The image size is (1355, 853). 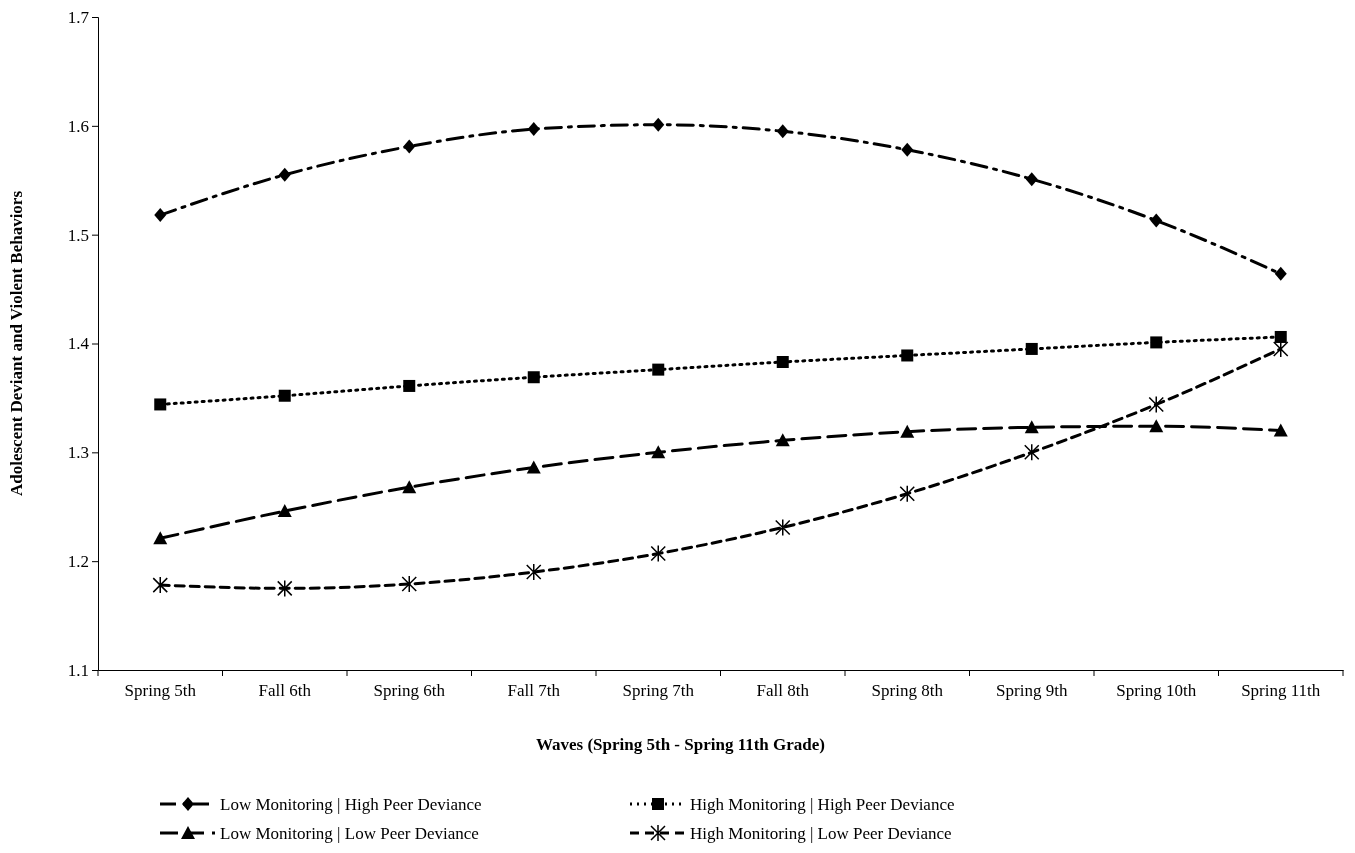 I want to click on x-tick-label: Spring 9th, so click(x=1032, y=691).